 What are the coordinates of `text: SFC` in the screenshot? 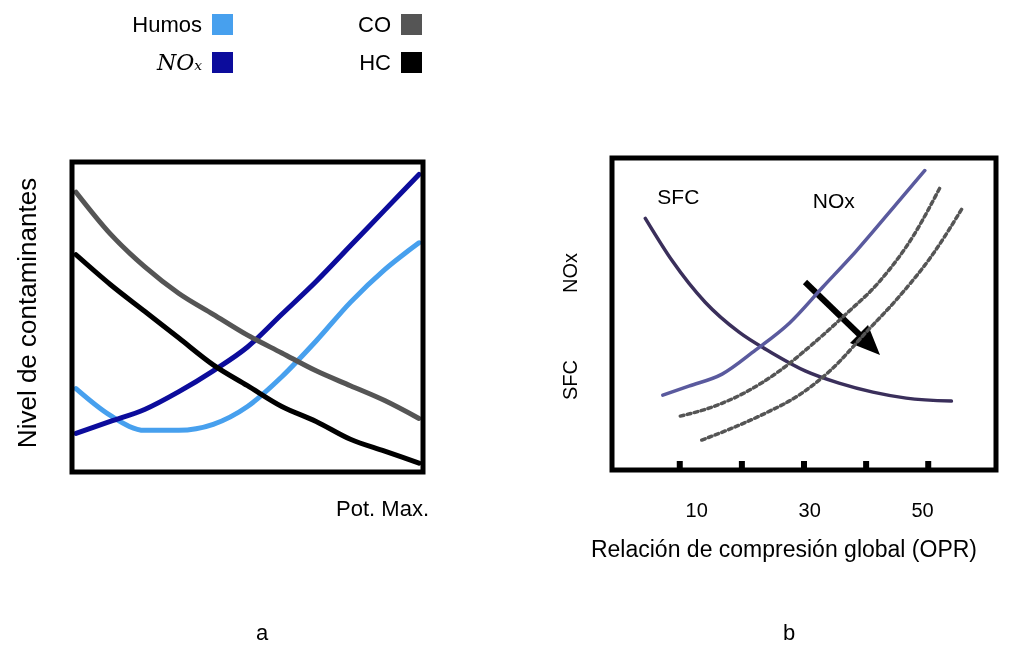 It's located at (570, 380).